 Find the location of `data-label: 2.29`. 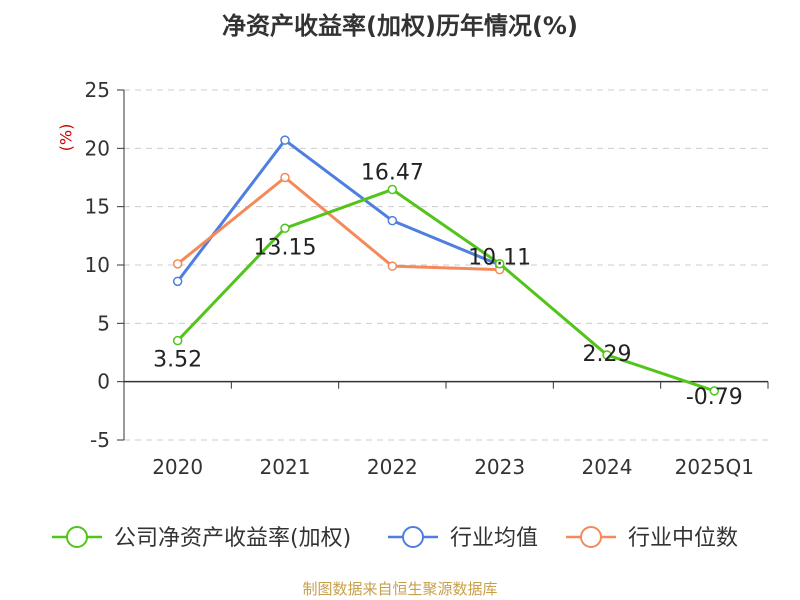

data-label: 2.29 is located at coordinates (607, 354).